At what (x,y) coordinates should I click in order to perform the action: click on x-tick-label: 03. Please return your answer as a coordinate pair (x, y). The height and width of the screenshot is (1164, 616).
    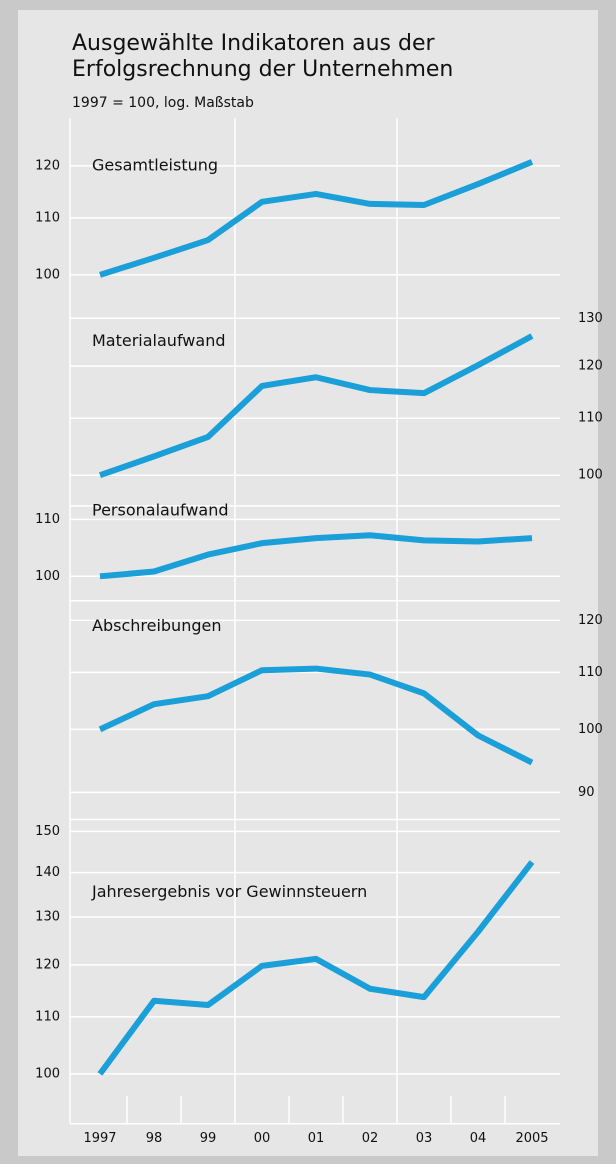
    Looking at the image, I should click on (424, 1138).